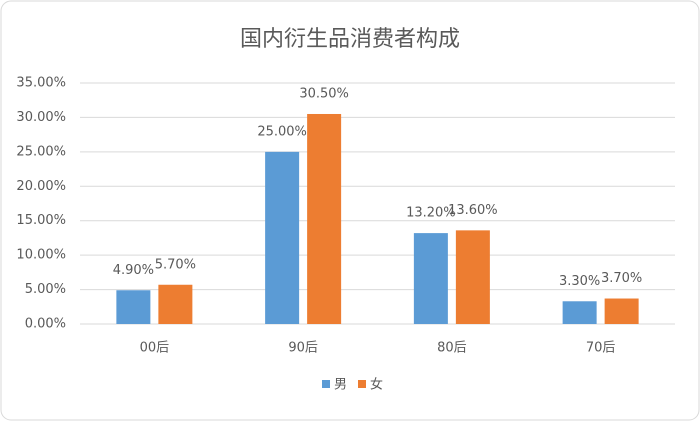 Image resolution: width=700 pixels, height=425 pixels. Describe the element at coordinates (41, 83) in the screenshot. I see `y-tick-label: 35.00%` at that location.